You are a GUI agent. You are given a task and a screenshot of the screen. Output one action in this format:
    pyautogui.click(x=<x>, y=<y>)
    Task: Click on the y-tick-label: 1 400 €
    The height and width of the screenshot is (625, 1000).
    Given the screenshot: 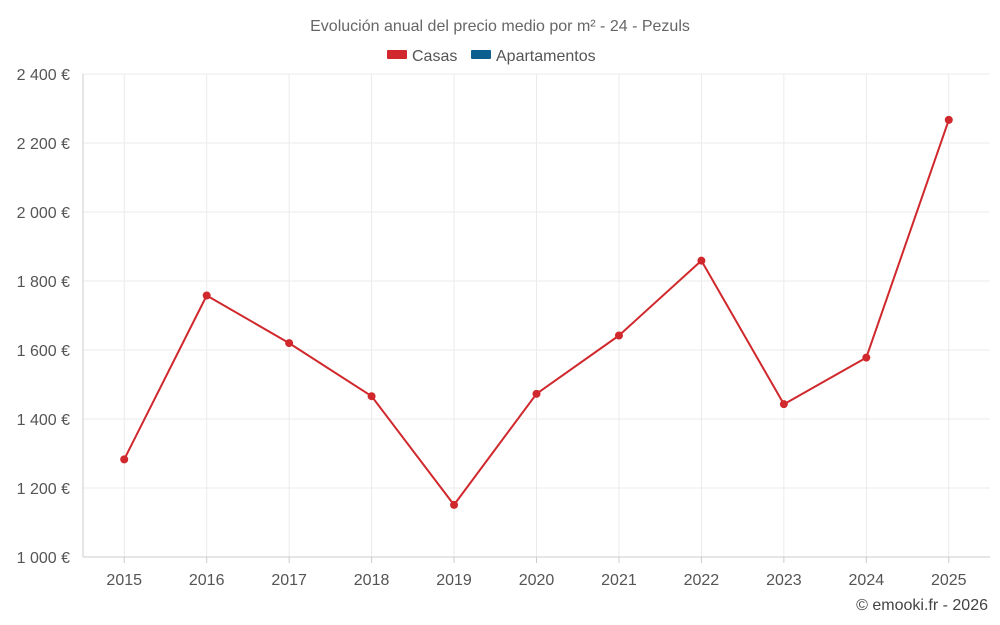 What is the action you would take?
    pyautogui.click(x=43, y=420)
    